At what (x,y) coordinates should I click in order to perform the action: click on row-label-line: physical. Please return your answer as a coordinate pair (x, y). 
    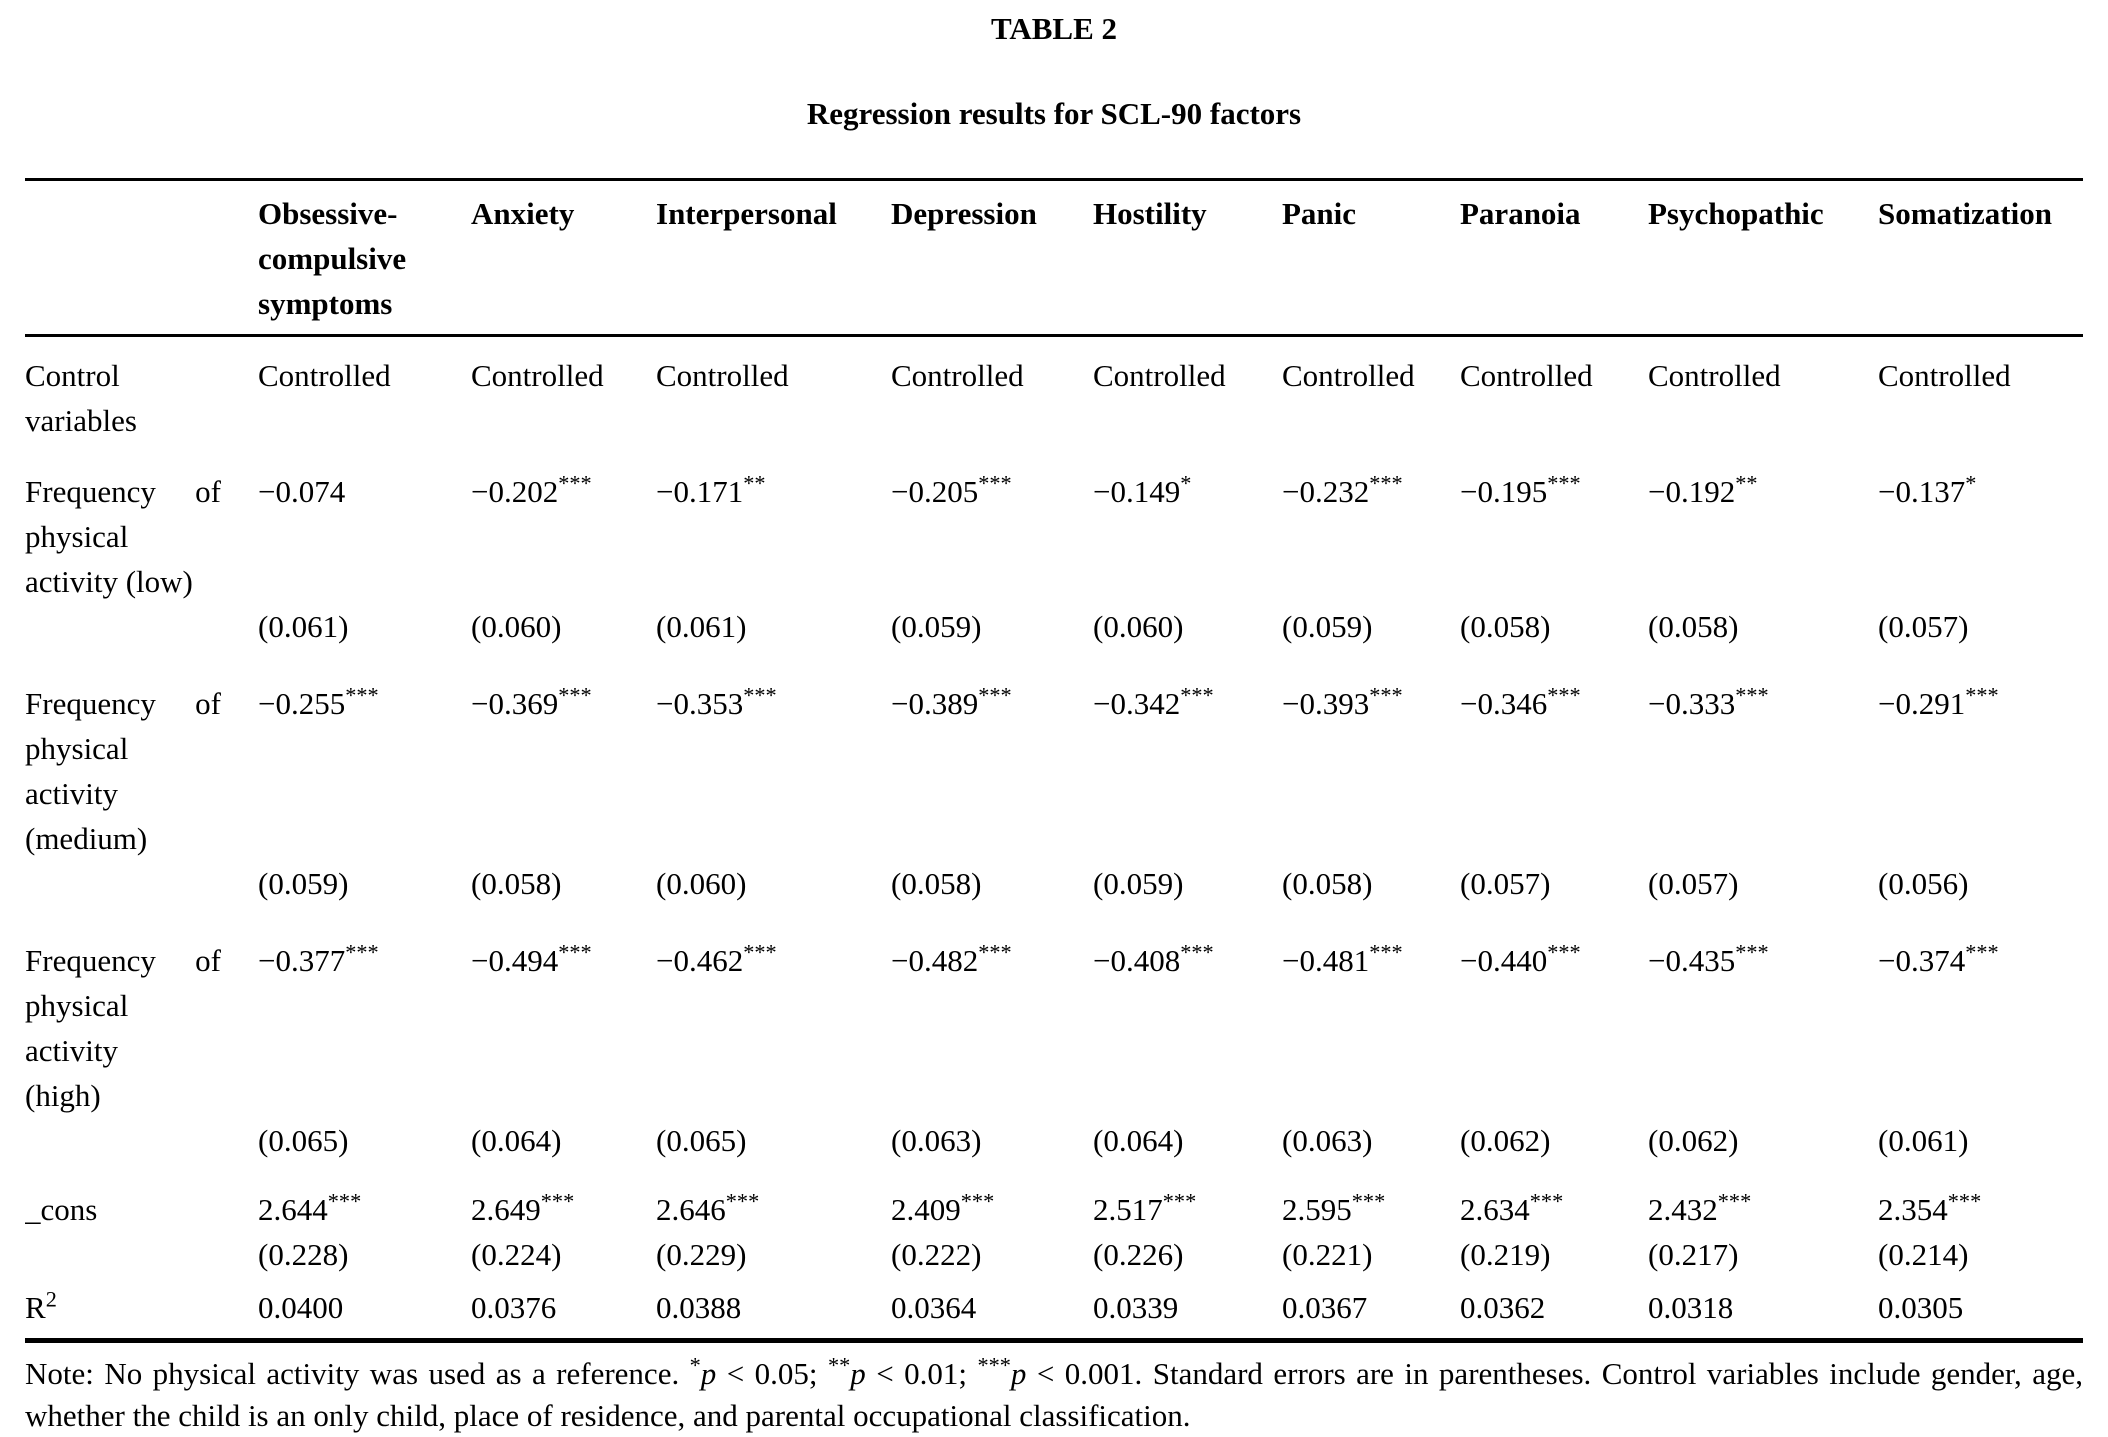
    Looking at the image, I should click on (77, 536).